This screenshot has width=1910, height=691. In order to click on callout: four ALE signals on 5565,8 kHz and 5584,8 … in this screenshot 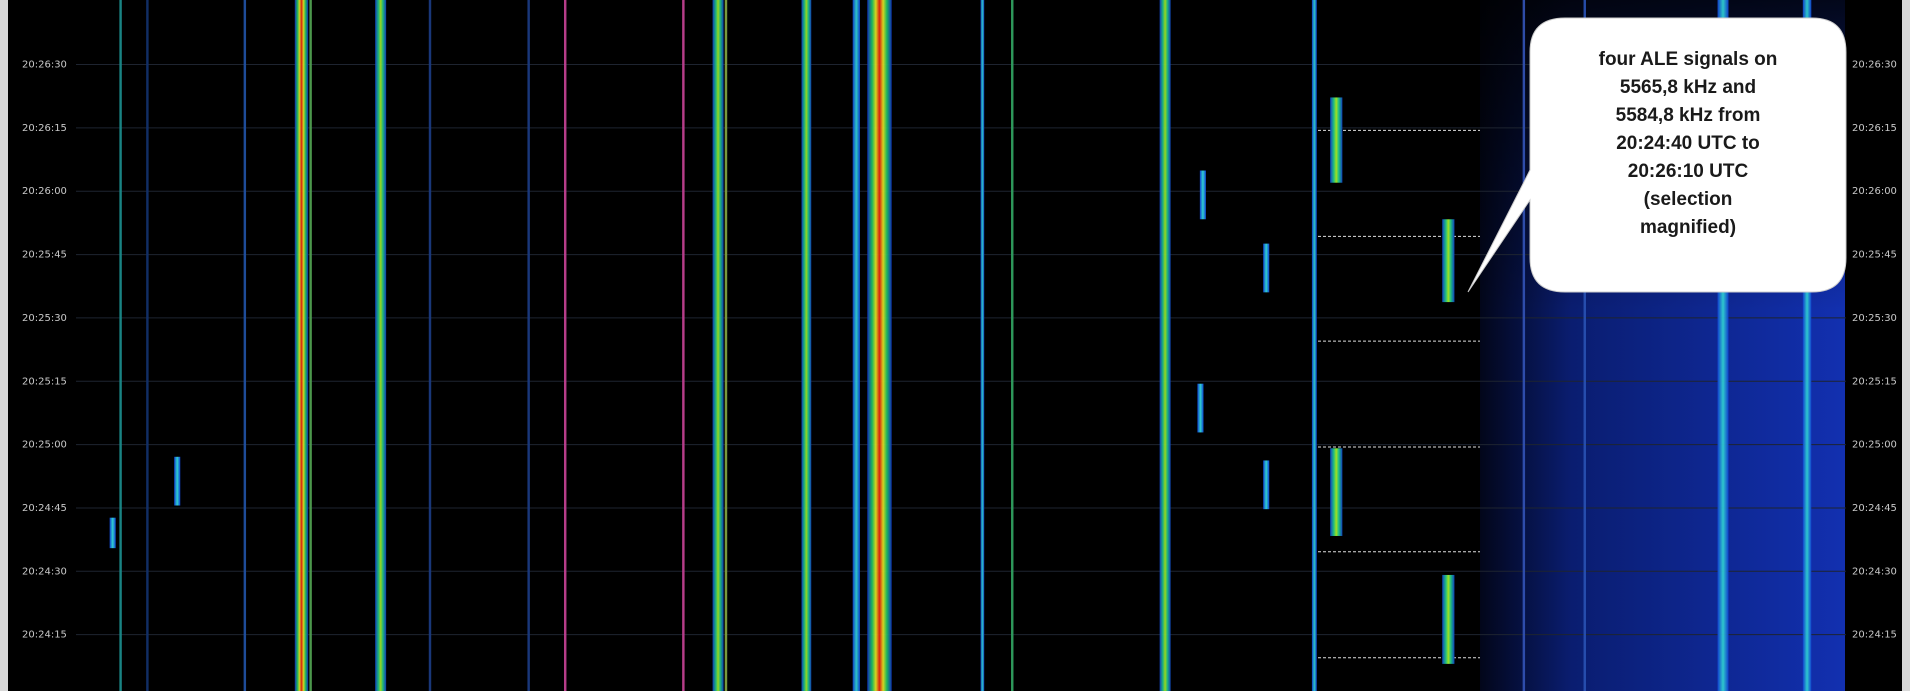, I will do `click(1657, 155)`.